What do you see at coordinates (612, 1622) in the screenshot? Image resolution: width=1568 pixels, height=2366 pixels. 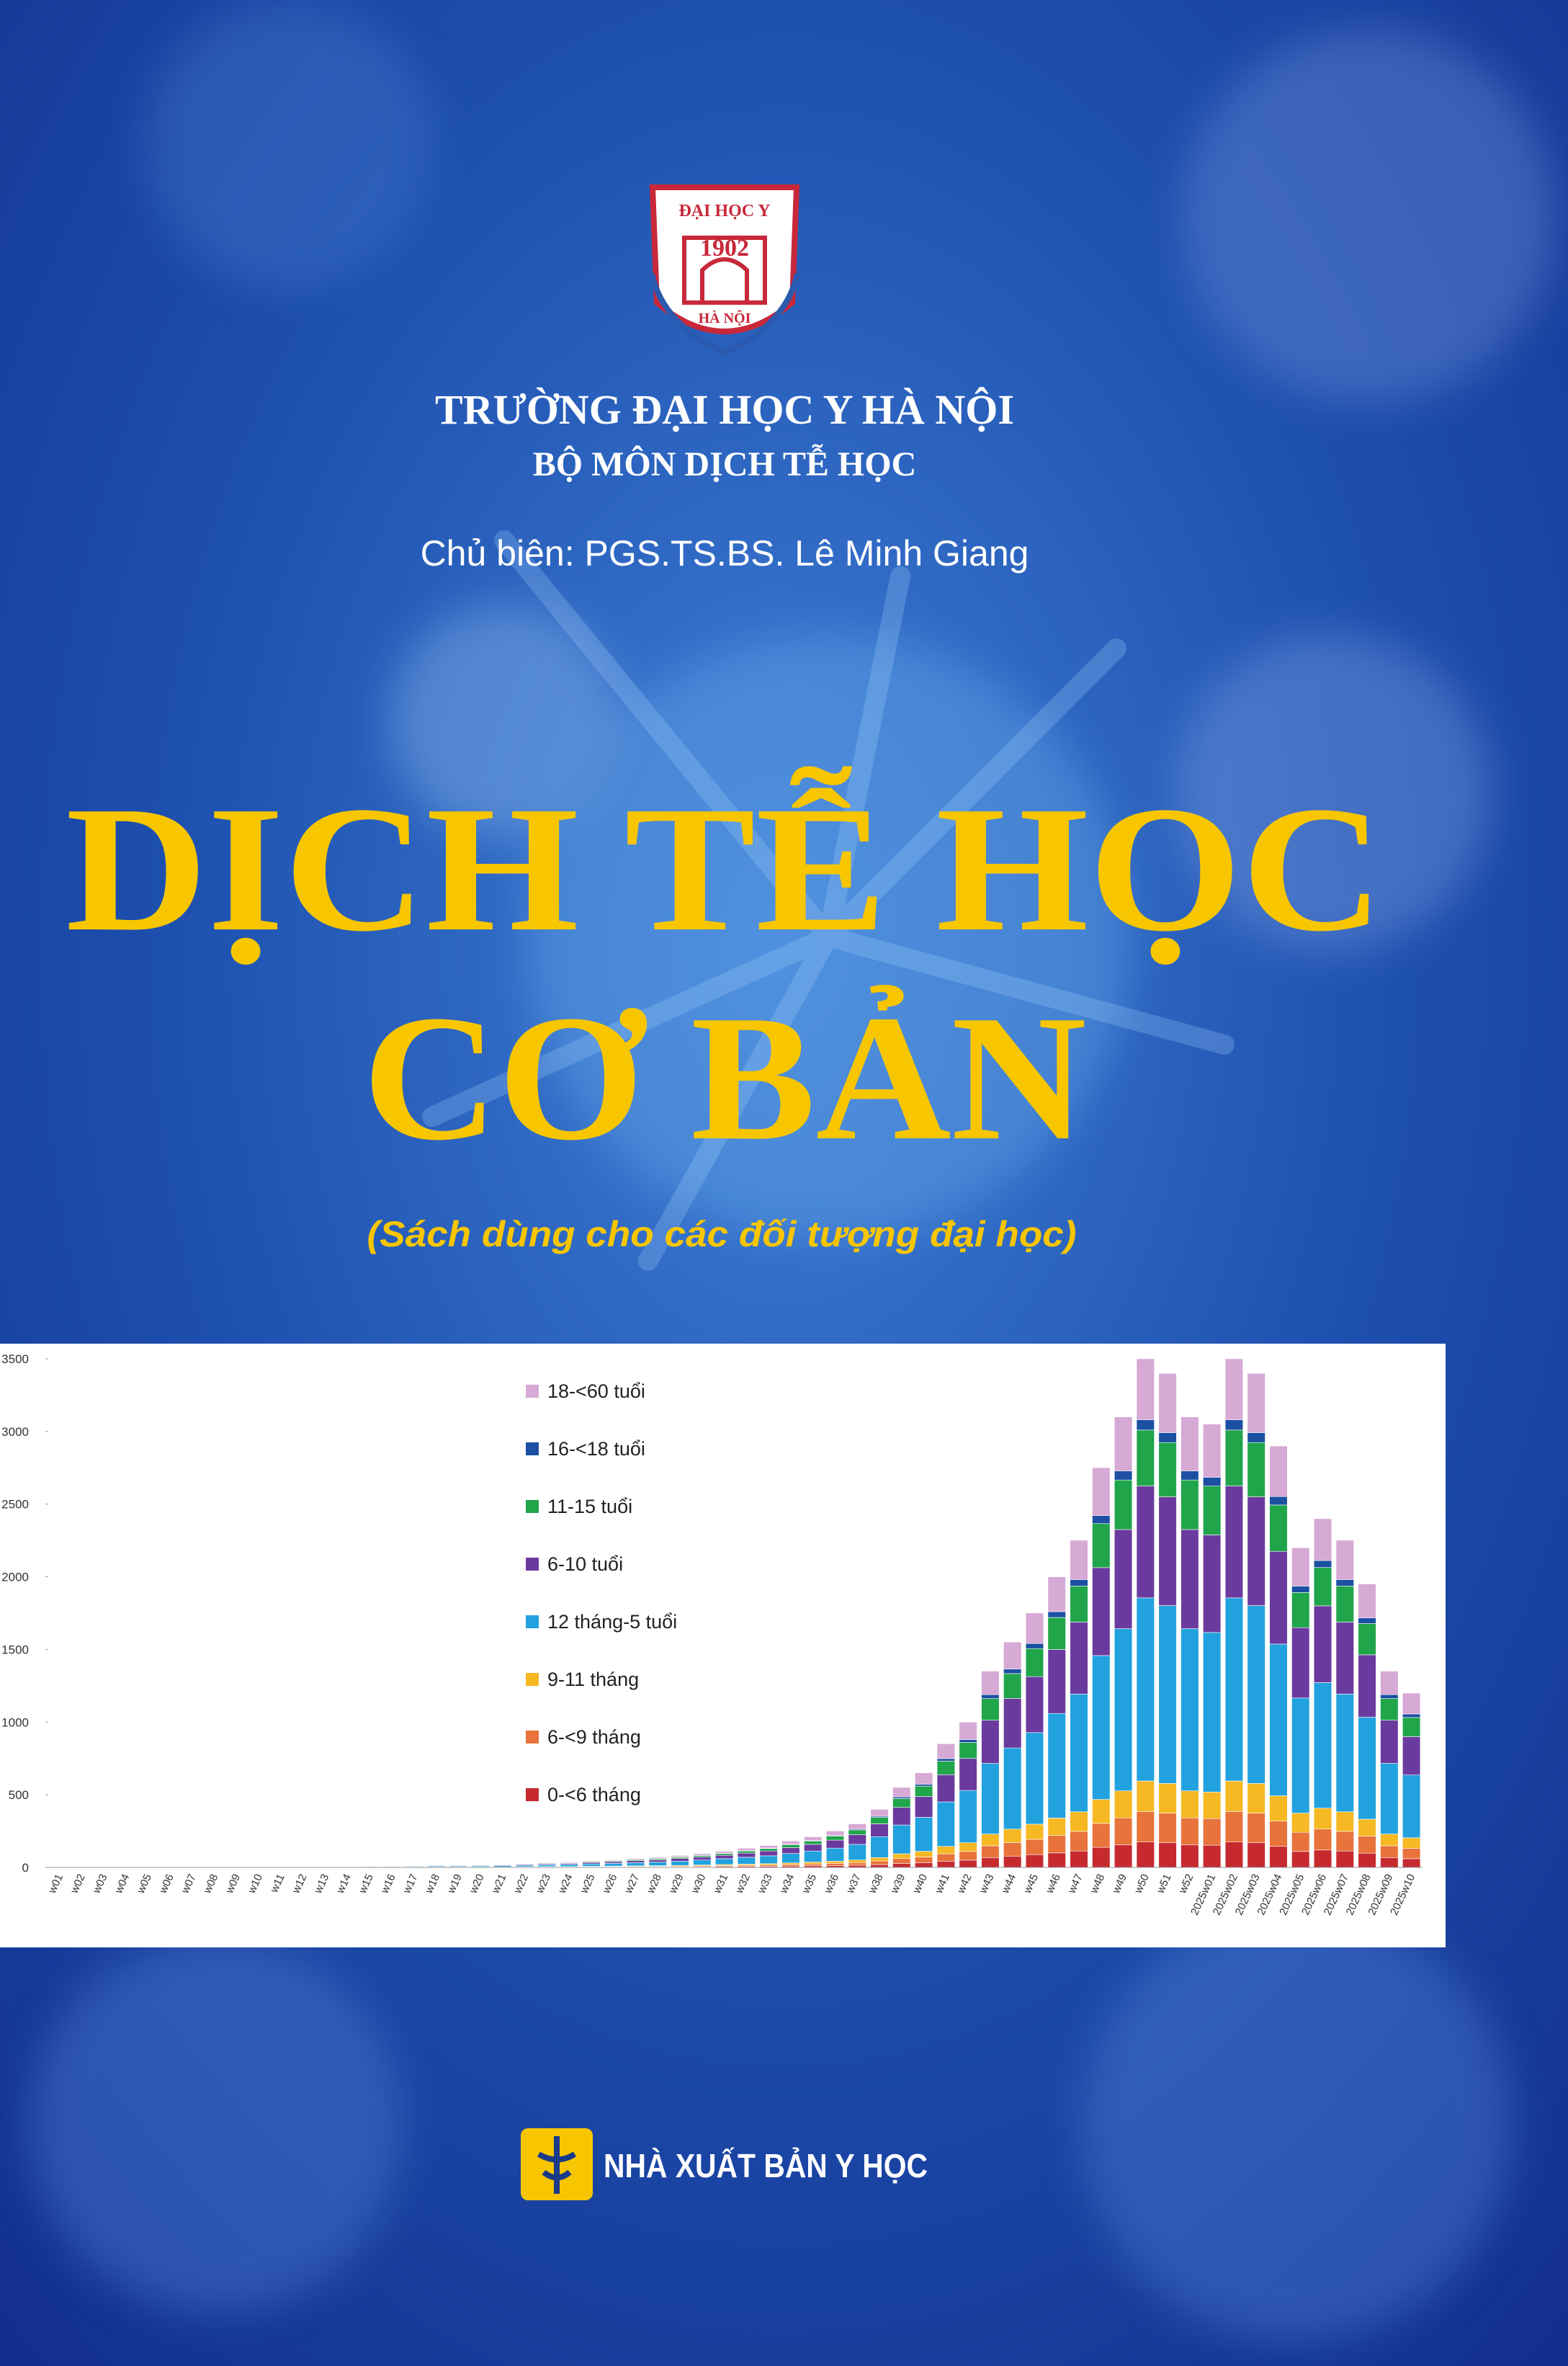 I see `legend-label: 12 tháng-5 tuổi` at bounding box center [612, 1622].